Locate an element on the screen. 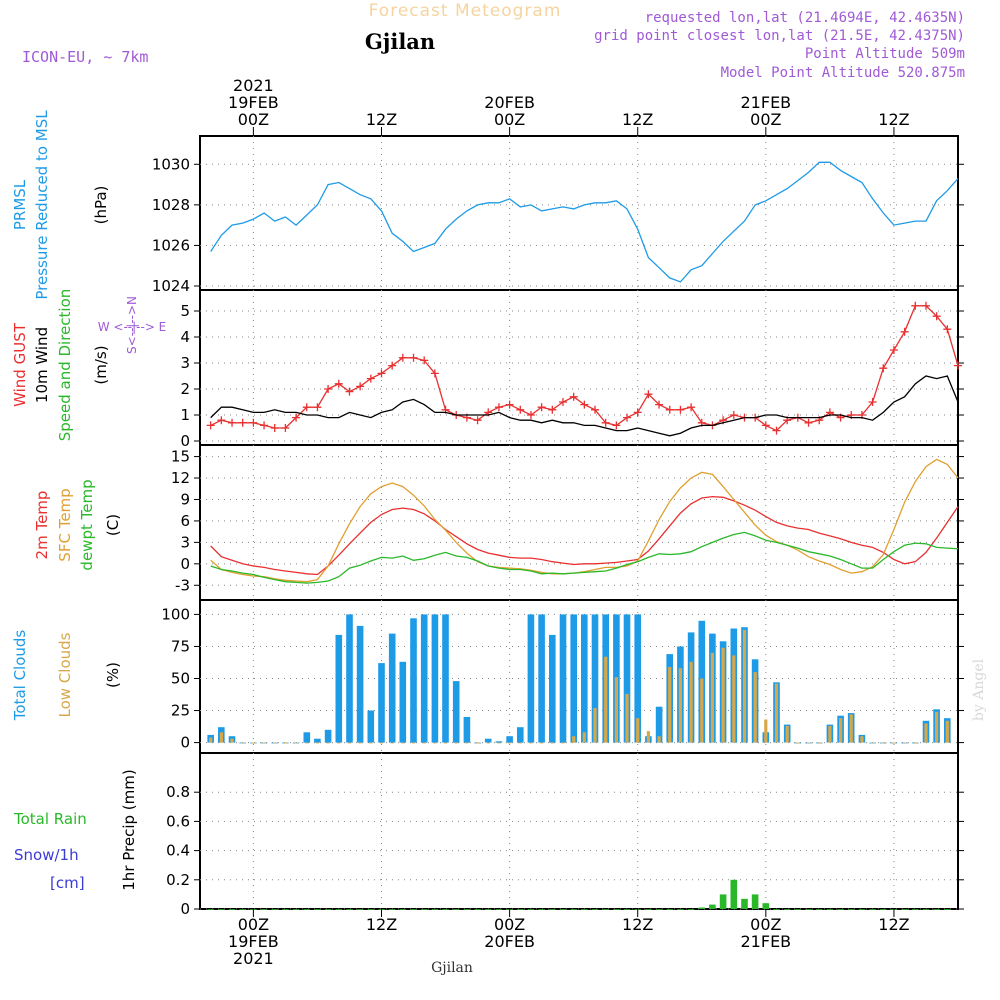  dewpt-temp-line is located at coordinates (584, 557).